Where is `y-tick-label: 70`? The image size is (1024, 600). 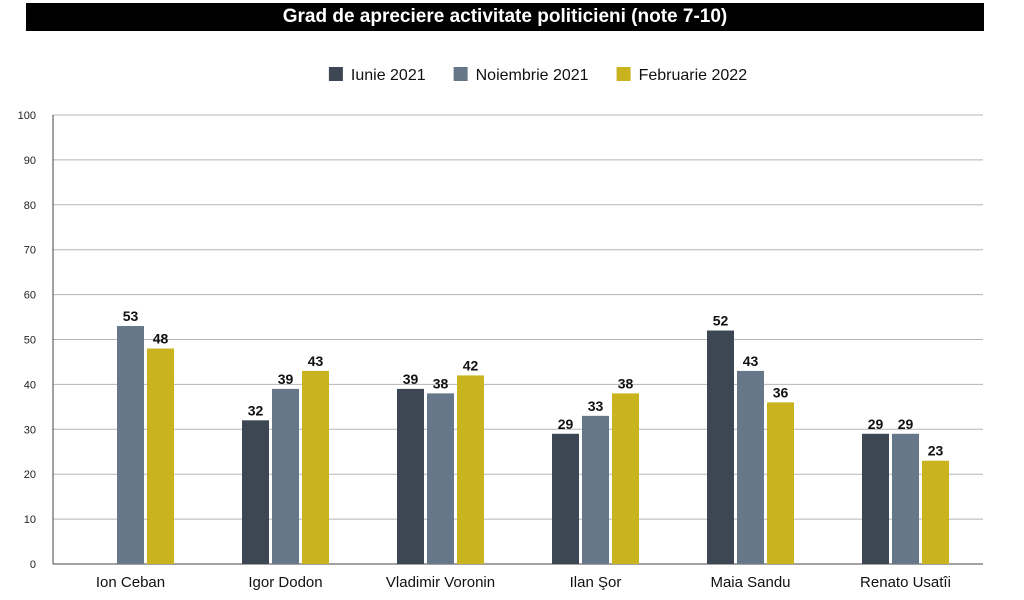 y-tick-label: 70 is located at coordinates (30, 251).